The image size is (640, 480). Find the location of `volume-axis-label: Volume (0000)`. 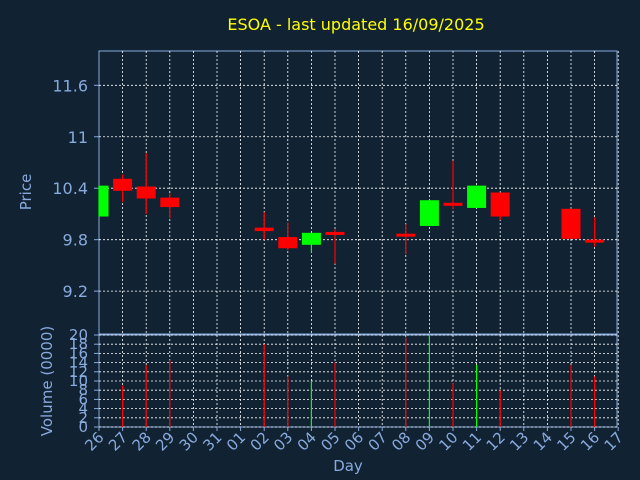

volume-axis-label: Volume (0000) is located at coordinates (47, 381).